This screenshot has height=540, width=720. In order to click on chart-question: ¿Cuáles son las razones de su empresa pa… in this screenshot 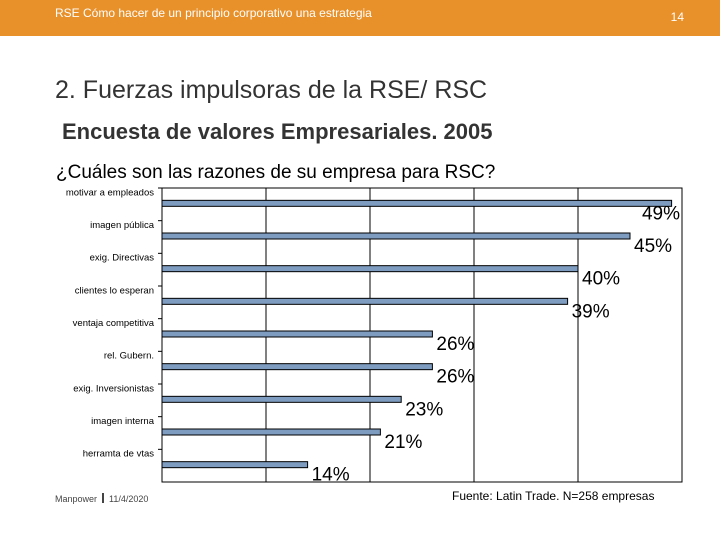, I will do `click(276, 172)`.